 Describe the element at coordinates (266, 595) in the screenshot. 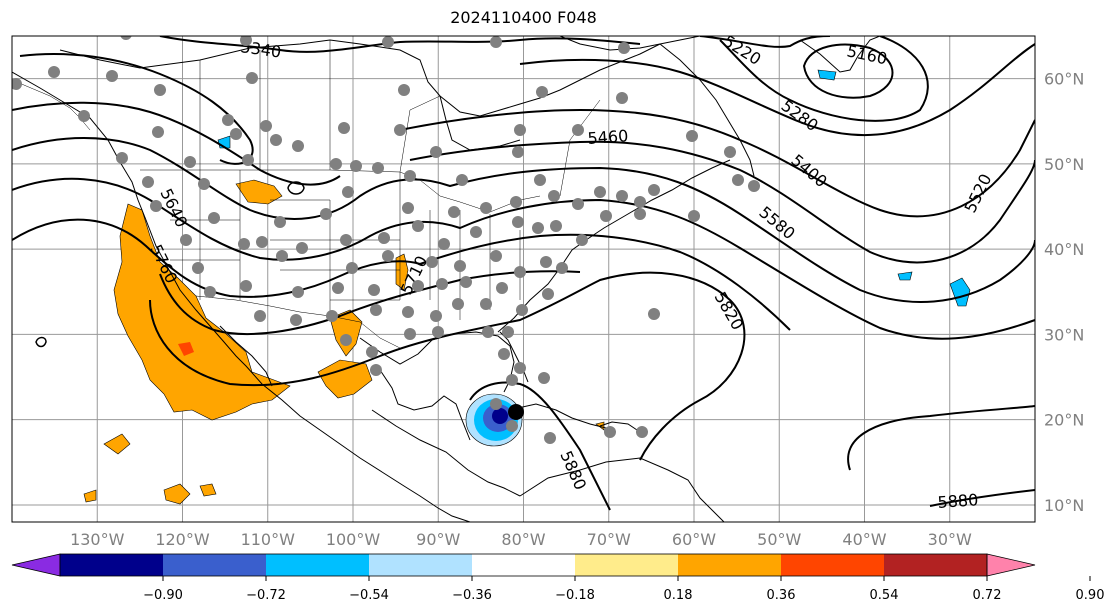

I see `colorbar-tick-label: −0.72` at that location.